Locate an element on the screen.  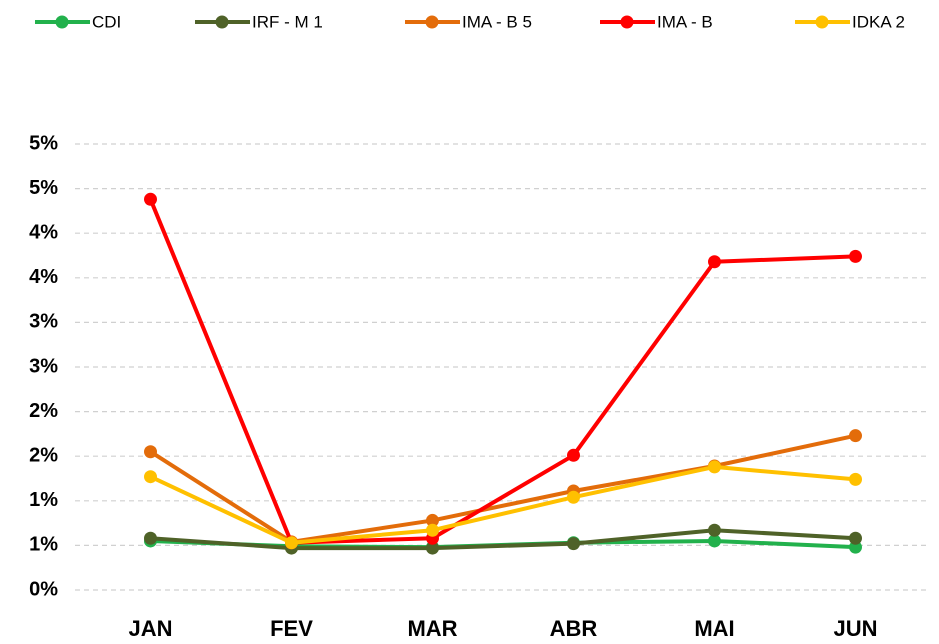
legend-label: IRF - M 1 is located at coordinates (287, 21).